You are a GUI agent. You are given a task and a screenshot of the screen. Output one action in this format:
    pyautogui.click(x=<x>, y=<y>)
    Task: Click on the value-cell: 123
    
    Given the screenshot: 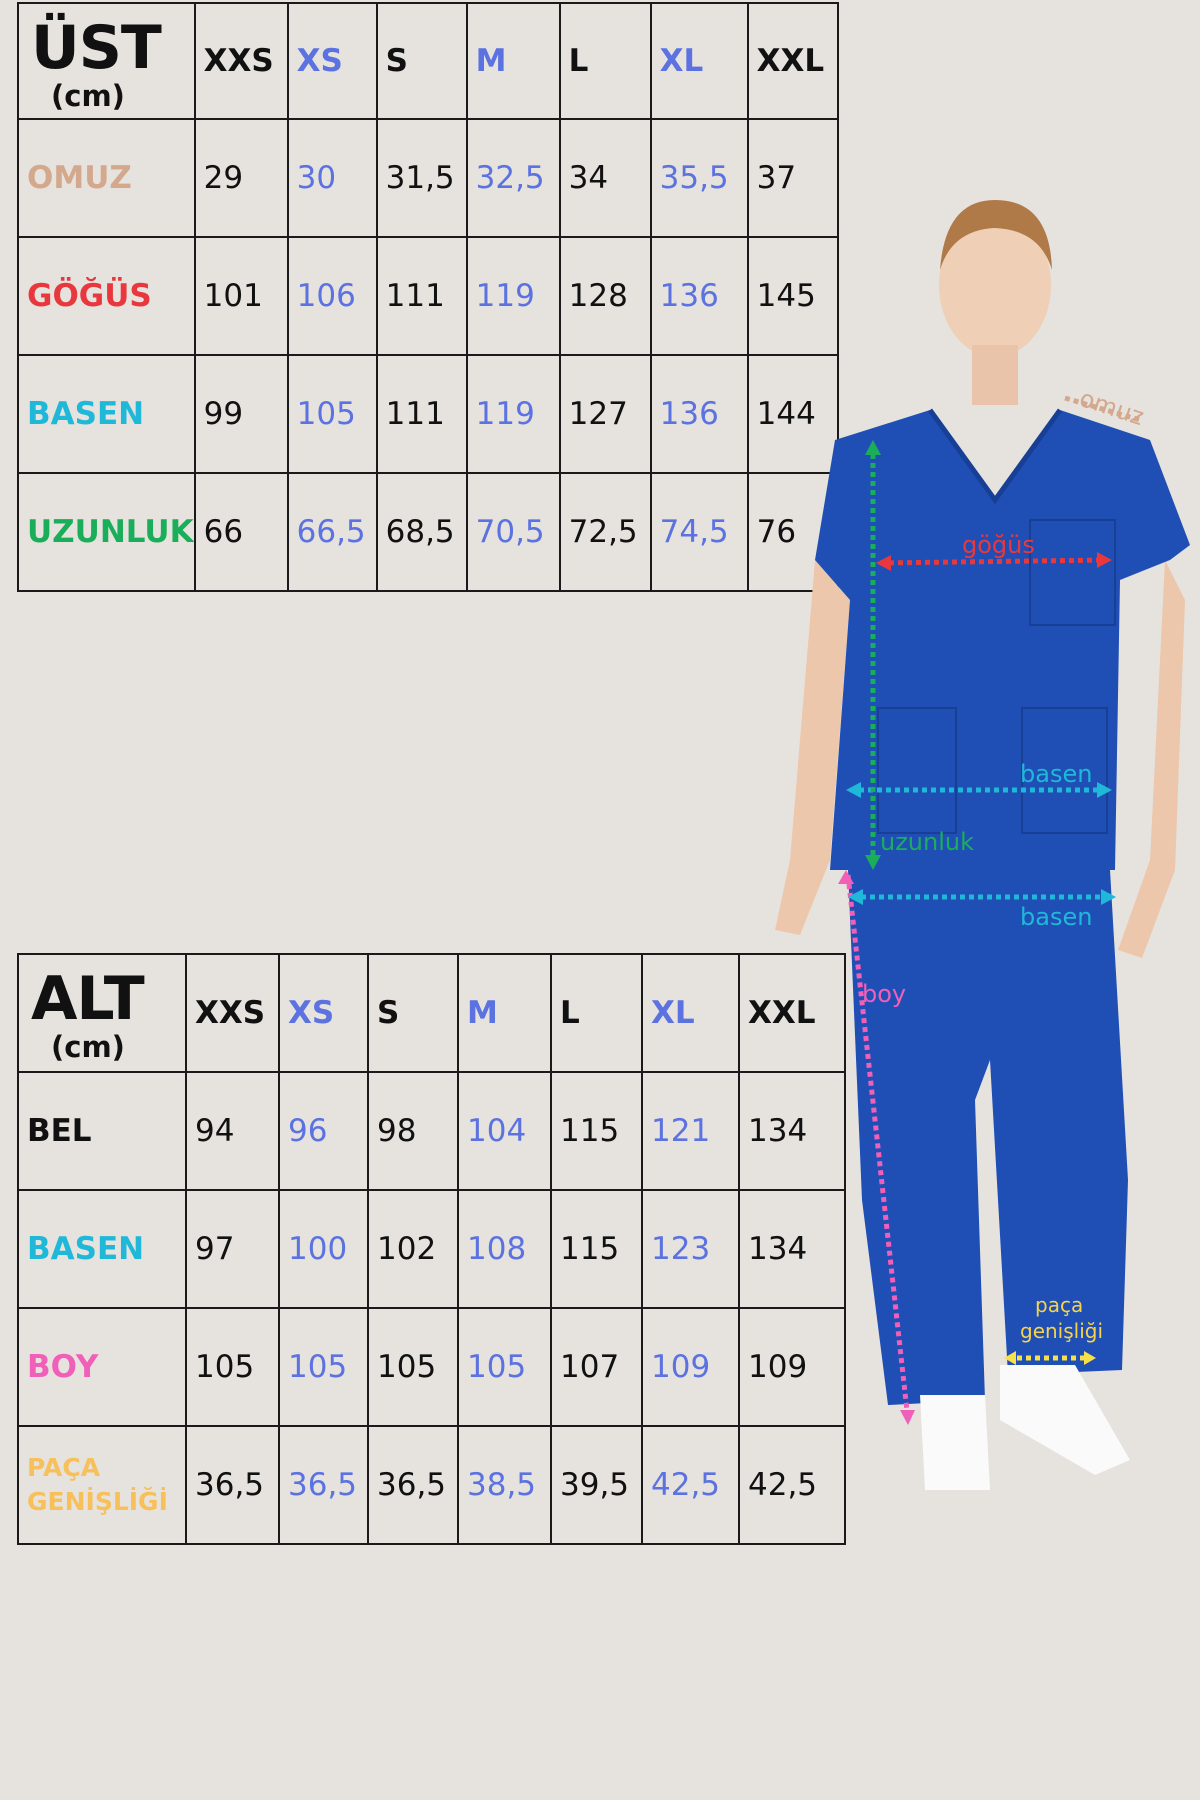 What is the action you would take?
    pyautogui.click(x=690, y=1249)
    